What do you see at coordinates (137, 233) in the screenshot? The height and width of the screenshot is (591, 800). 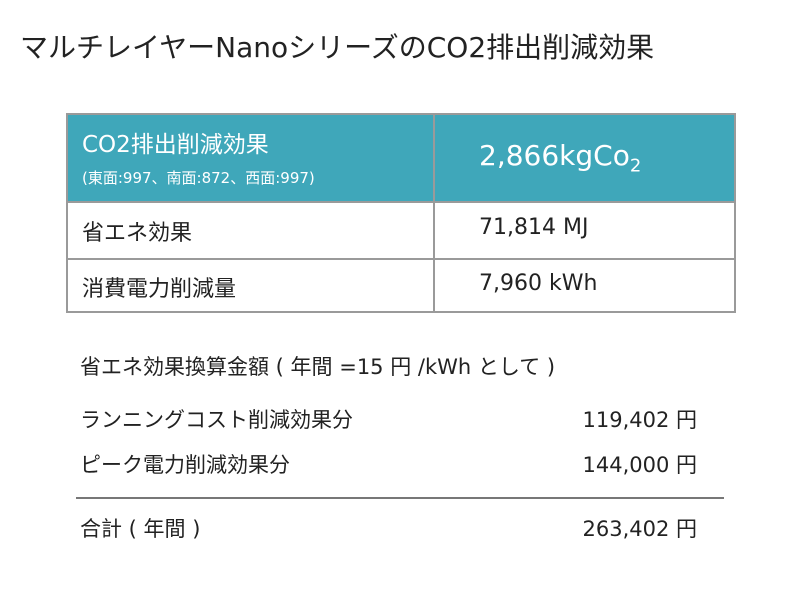 I see `row-label: 省エネ効果` at bounding box center [137, 233].